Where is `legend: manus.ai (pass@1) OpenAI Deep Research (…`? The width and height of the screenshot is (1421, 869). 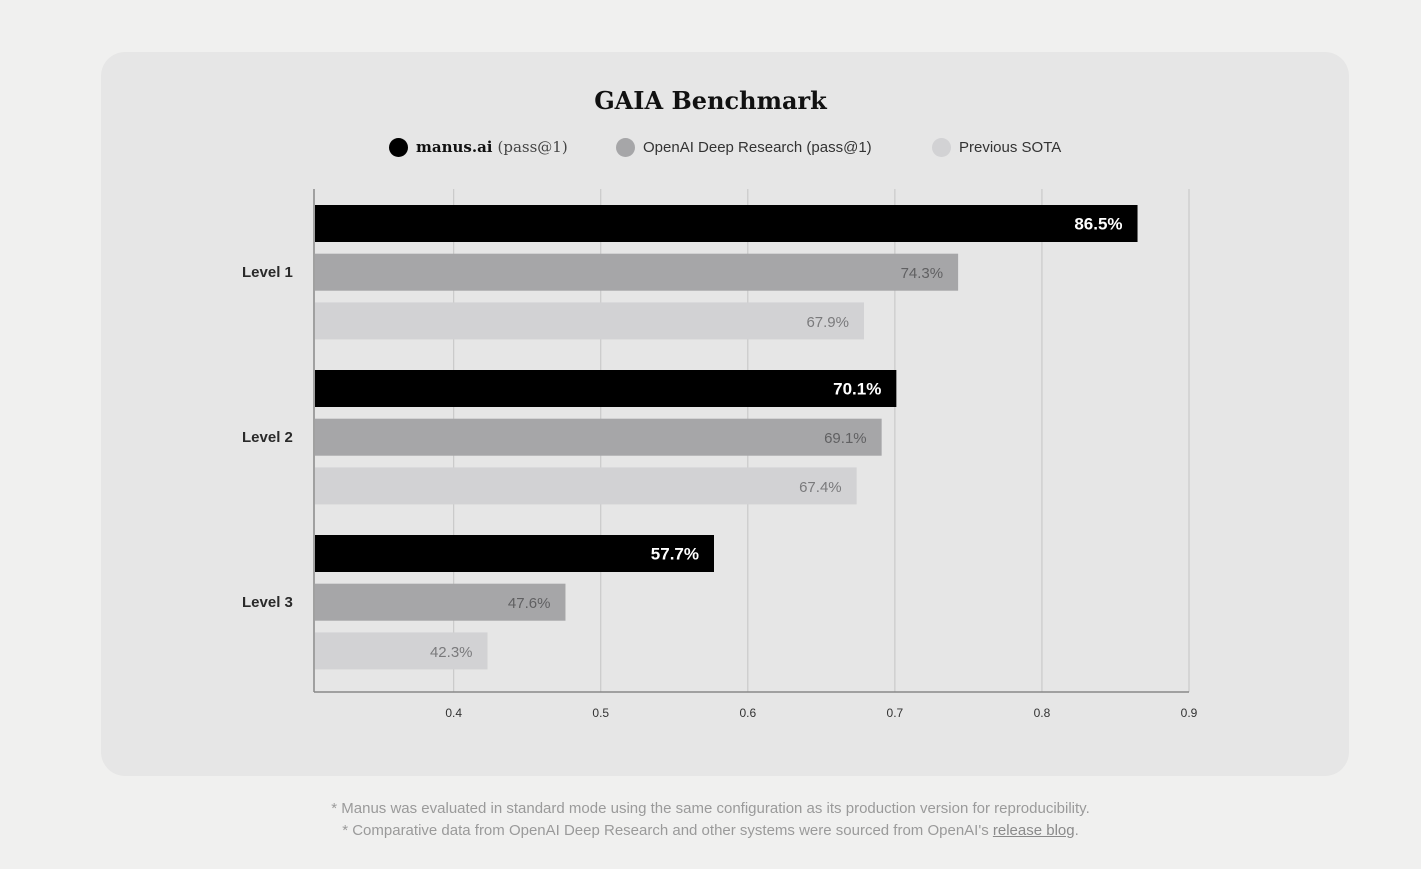 legend: manus.ai (pass@1) OpenAI Deep Research (… is located at coordinates (710, 147).